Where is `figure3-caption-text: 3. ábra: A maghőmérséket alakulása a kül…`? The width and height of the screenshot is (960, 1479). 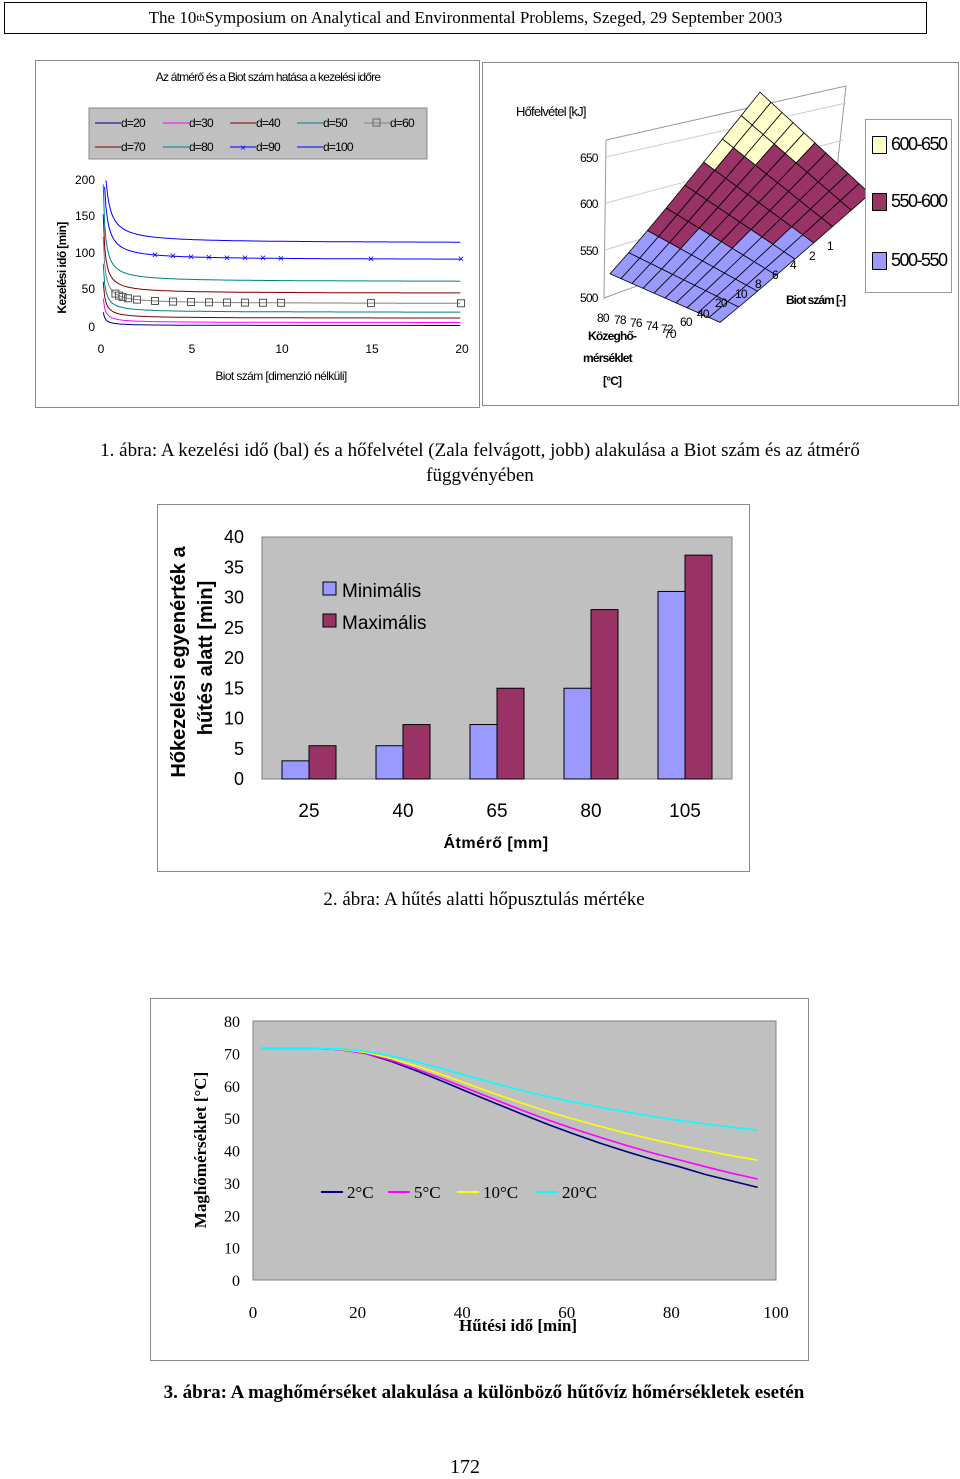
figure3-caption-text: 3. ábra: A maghőmérséket alakulása a kül… is located at coordinates (484, 1392).